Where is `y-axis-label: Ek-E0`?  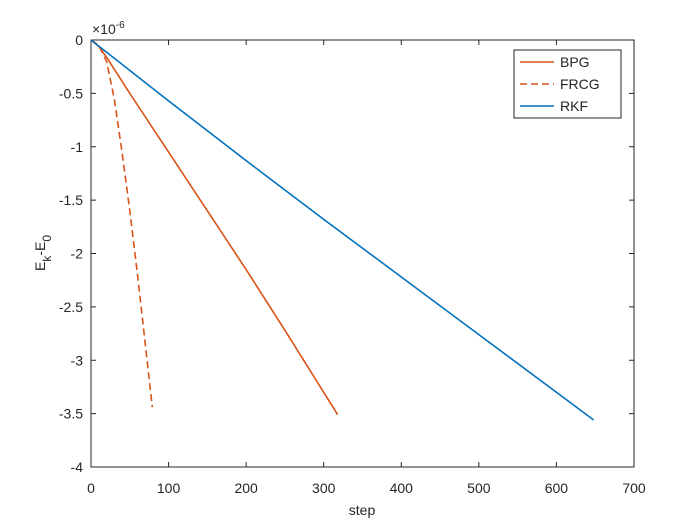
y-axis-label: Ek-E0 is located at coordinates (43, 253).